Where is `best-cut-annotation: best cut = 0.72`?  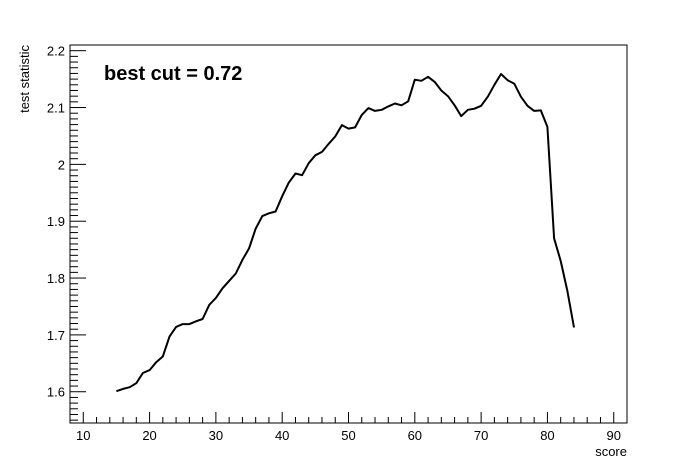
best-cut-annotation: best cut = 0.72 is located at coordinates (173, 74).